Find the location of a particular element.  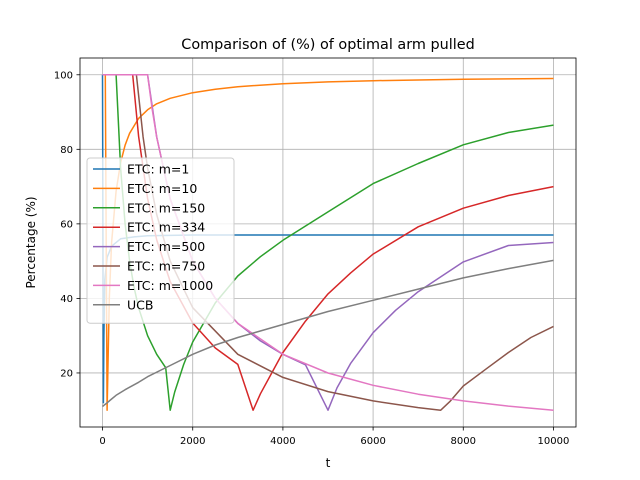

y-tick-label: 100 is located at coordinates (63, 75).